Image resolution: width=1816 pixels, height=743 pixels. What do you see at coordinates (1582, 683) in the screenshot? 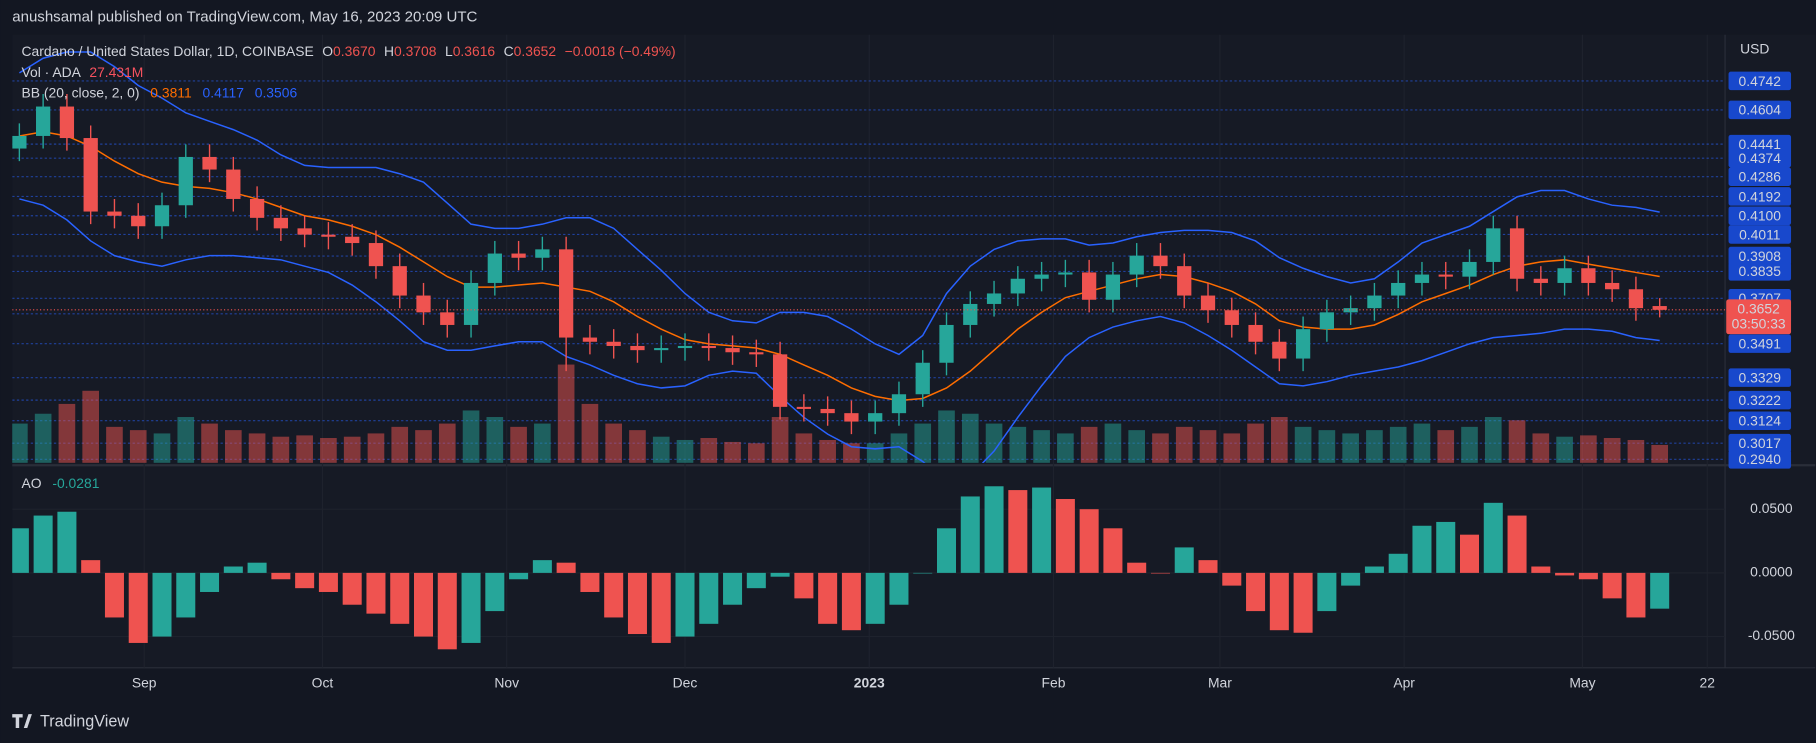
I see `x-tick-label: May` at bounding box center [1582, 683].